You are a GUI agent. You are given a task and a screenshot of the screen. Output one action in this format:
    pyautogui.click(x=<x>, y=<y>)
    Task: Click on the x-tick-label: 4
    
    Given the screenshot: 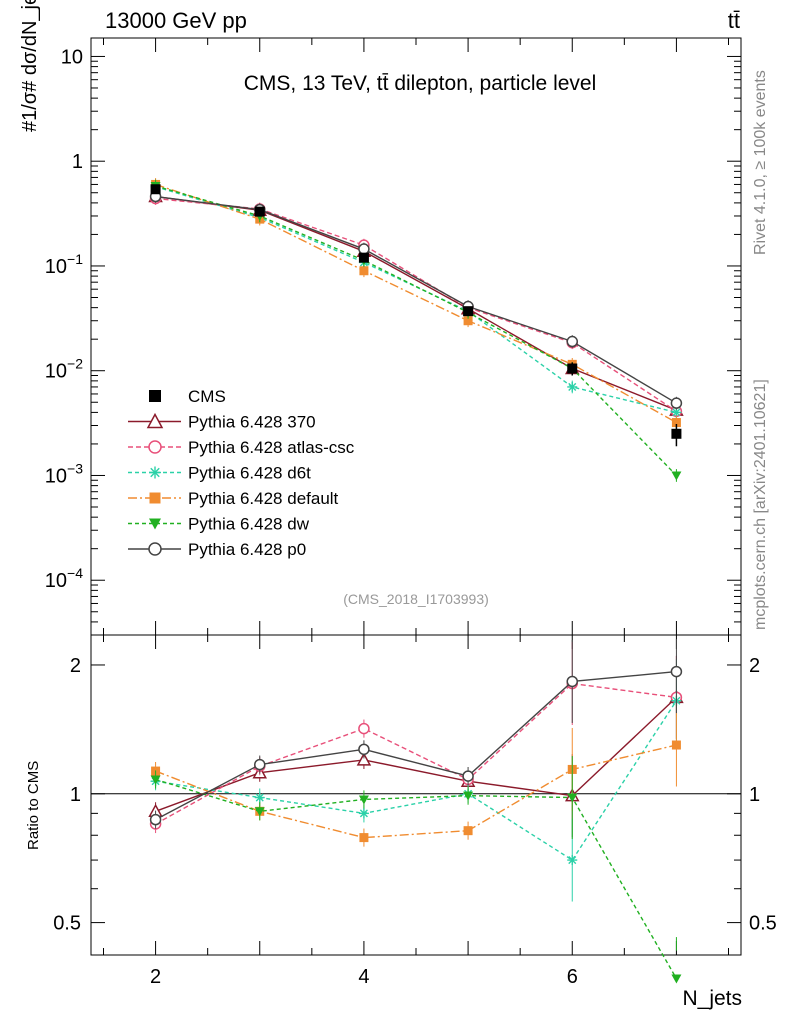 What is the action you would take?
    pyautogui.click(x=363, y=977)
    